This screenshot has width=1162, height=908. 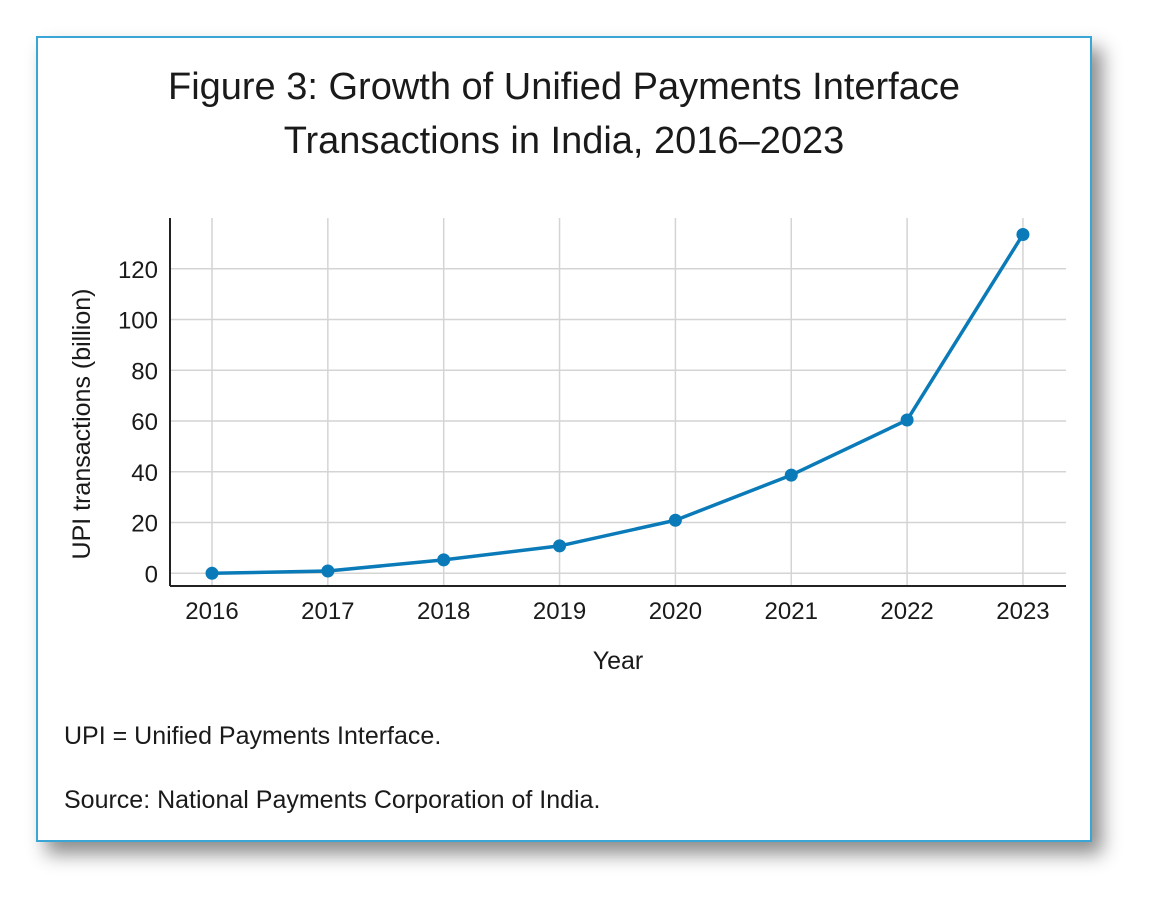 What do you see at coordinates (144, 371) in the screenshot?
I see `y-tick-label: 80` at bounding box center [144, 371].